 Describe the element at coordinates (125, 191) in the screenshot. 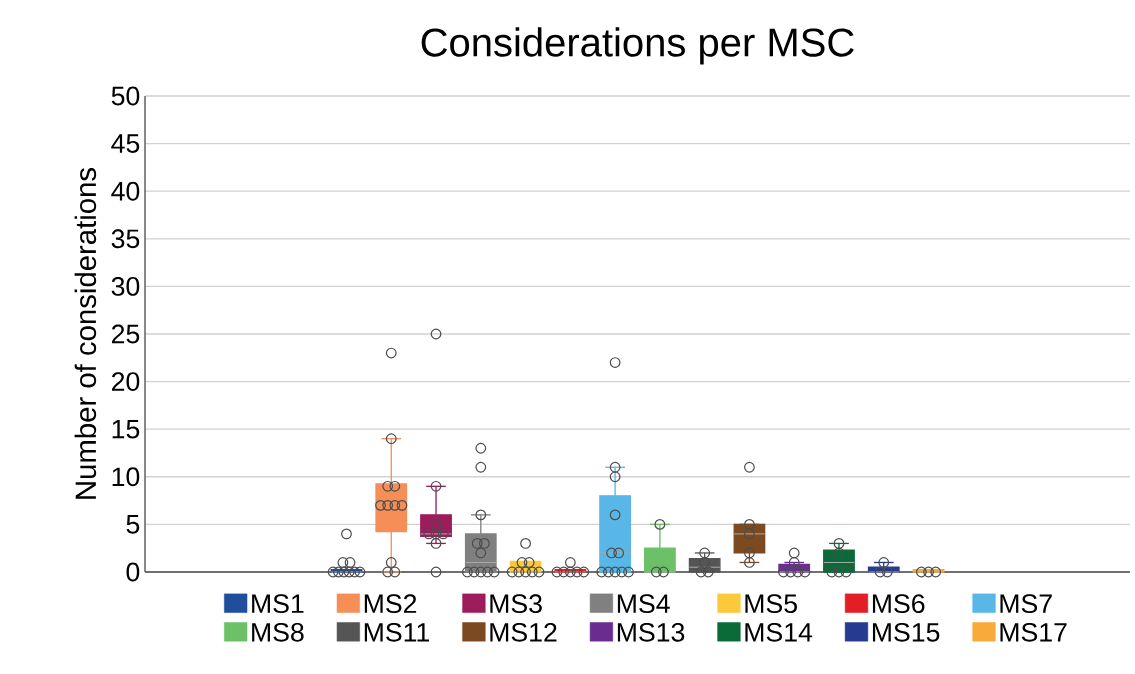

I see `y-tick-label: 40` at that location.